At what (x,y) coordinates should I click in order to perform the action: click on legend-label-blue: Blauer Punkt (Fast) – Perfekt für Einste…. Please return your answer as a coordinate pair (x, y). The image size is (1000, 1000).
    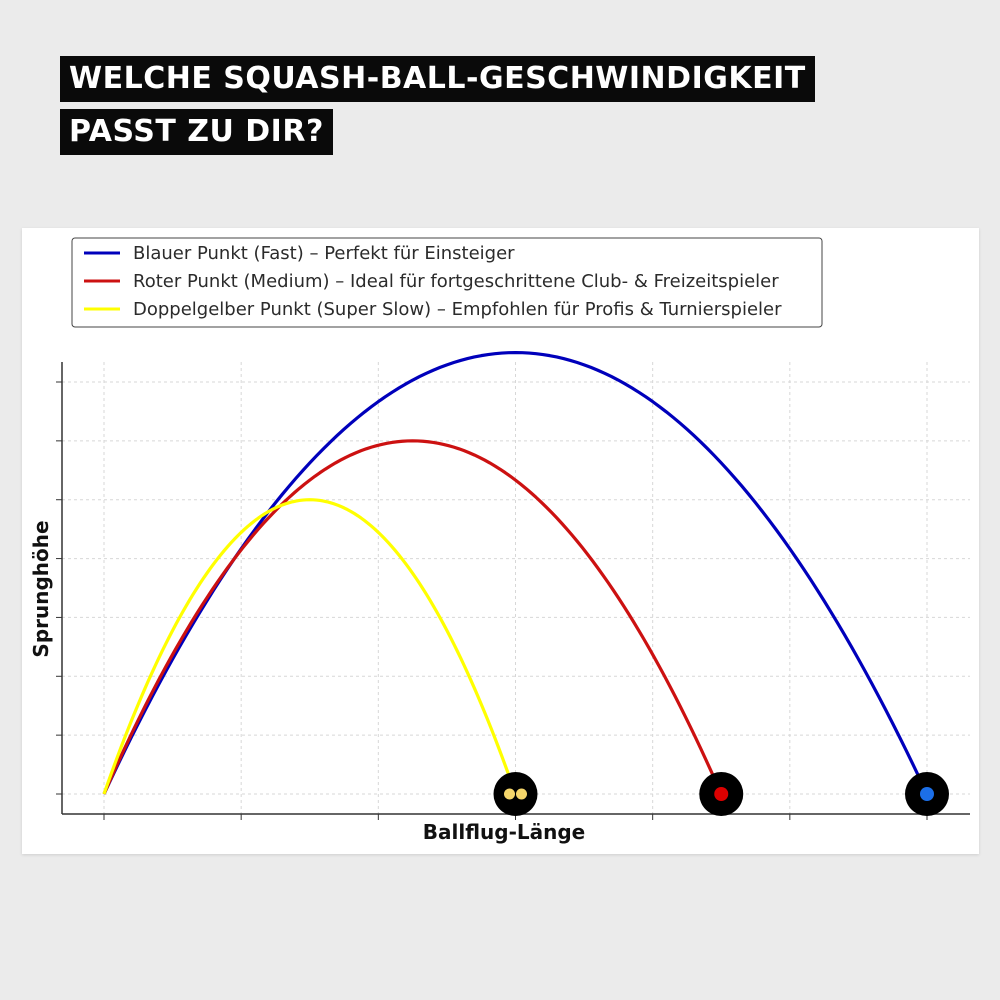
    Looking at the image, I should click on (324, 253).